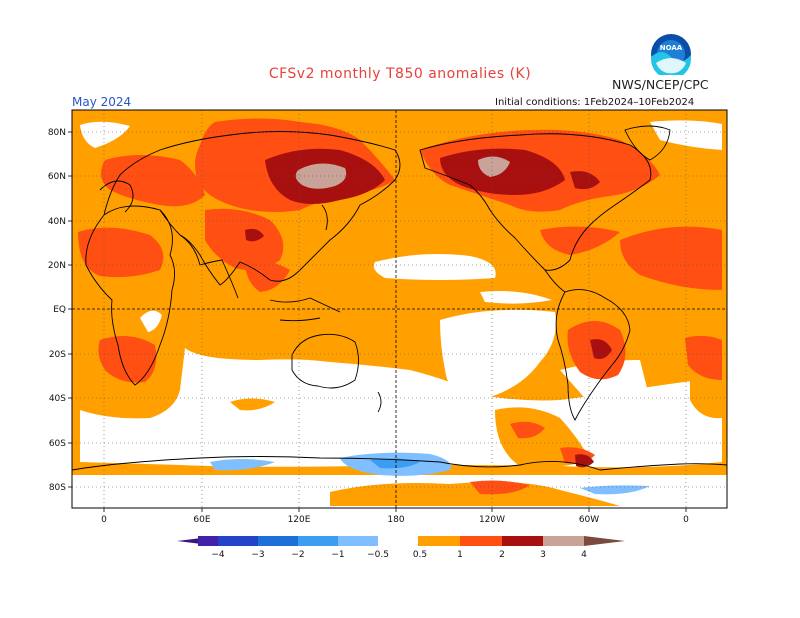 The image size is (800, 618). What do you see at coordinates (201, 520) in the screenshot?
I see `lon-label: 60E` at bounding box center [201, 520].